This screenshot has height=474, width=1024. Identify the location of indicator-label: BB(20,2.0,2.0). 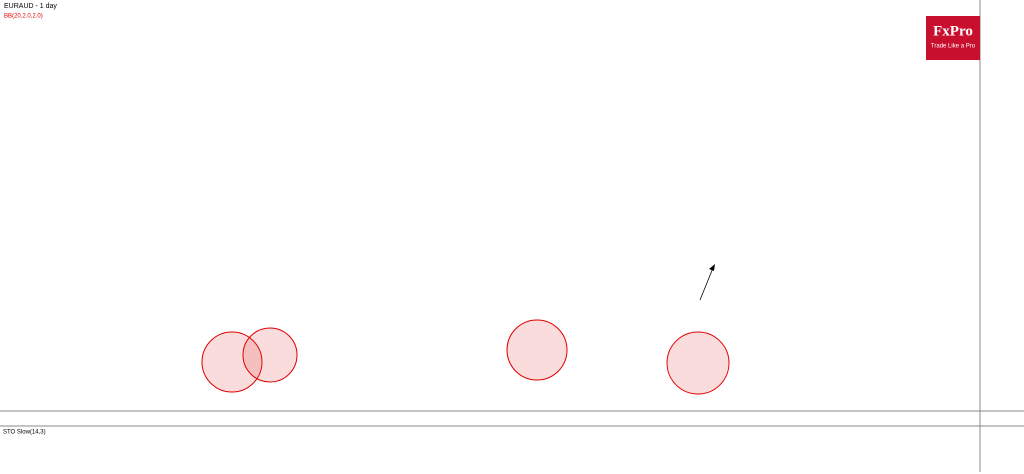
(23, 17).